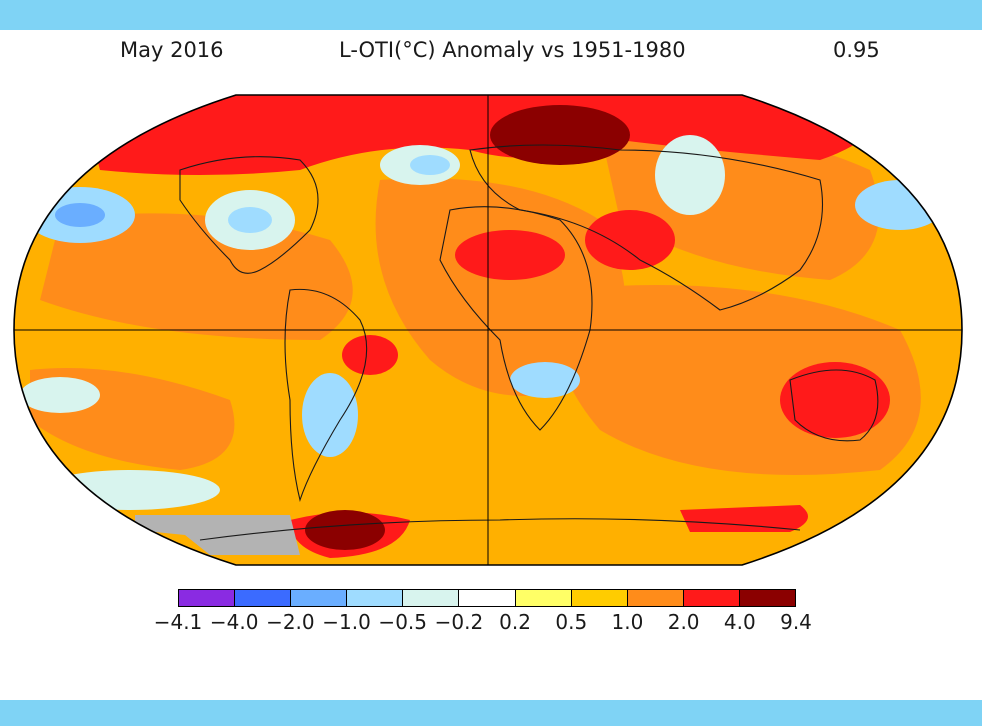  I want to click on colorbar-tick-label: 9.4, so click(796, 622).